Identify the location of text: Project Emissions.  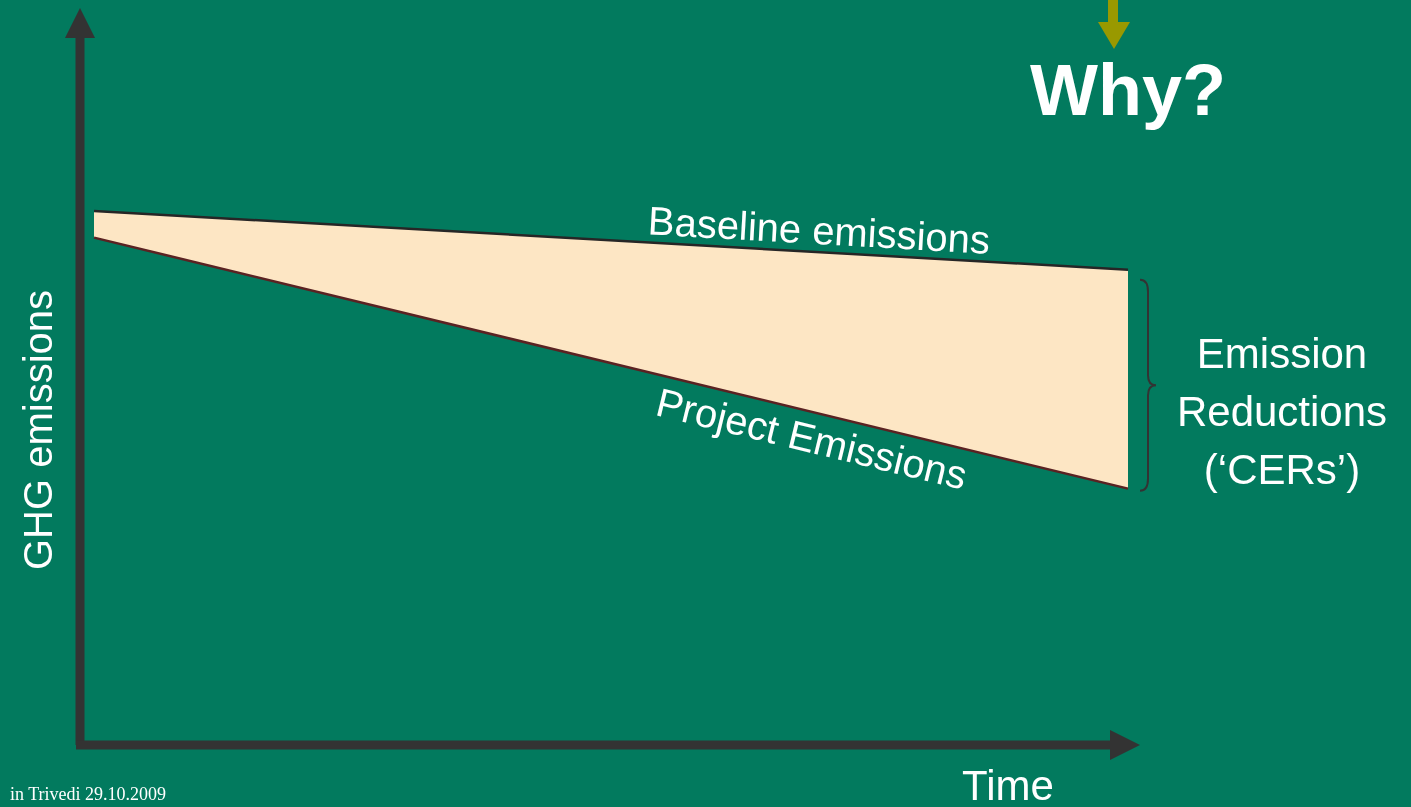
(812, 438).